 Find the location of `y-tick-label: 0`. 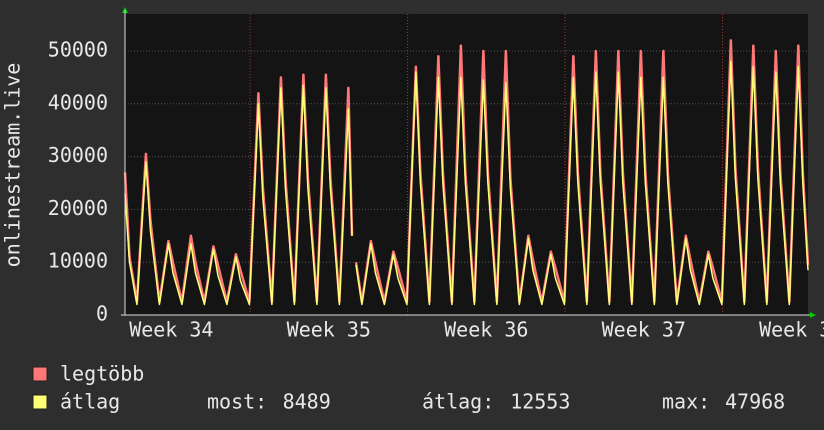

y-tick-label: 0 is located at coordinates (102, 314).